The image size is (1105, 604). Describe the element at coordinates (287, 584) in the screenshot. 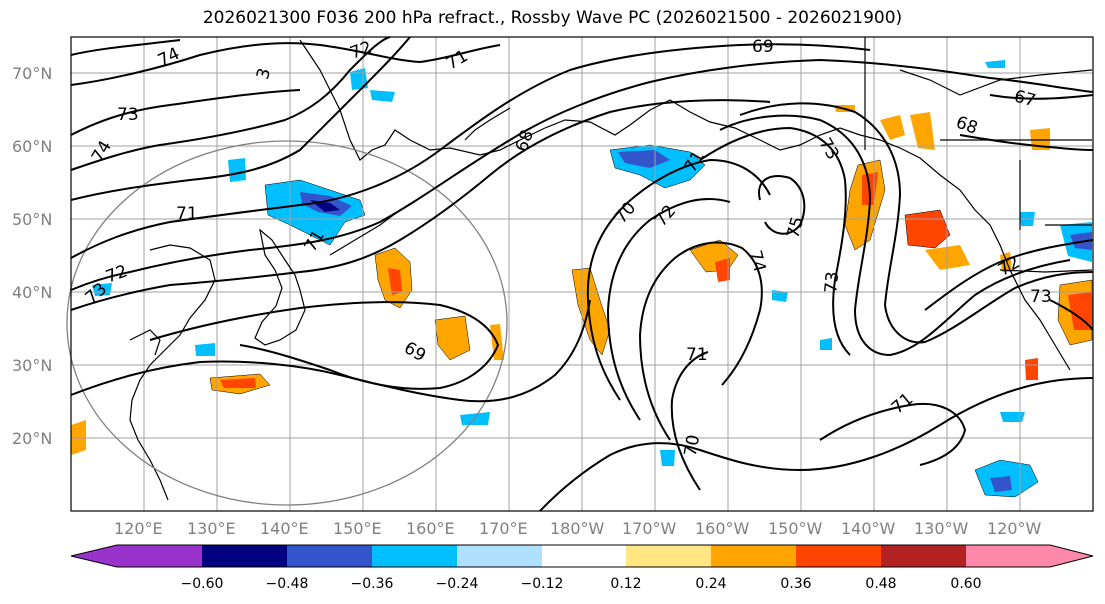

I see `colorbar-tick-label: −0.48` at that location.